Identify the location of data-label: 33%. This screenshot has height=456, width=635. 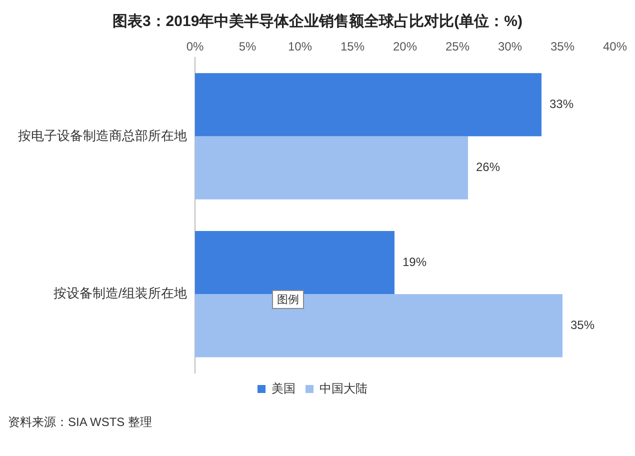
(562, 104).